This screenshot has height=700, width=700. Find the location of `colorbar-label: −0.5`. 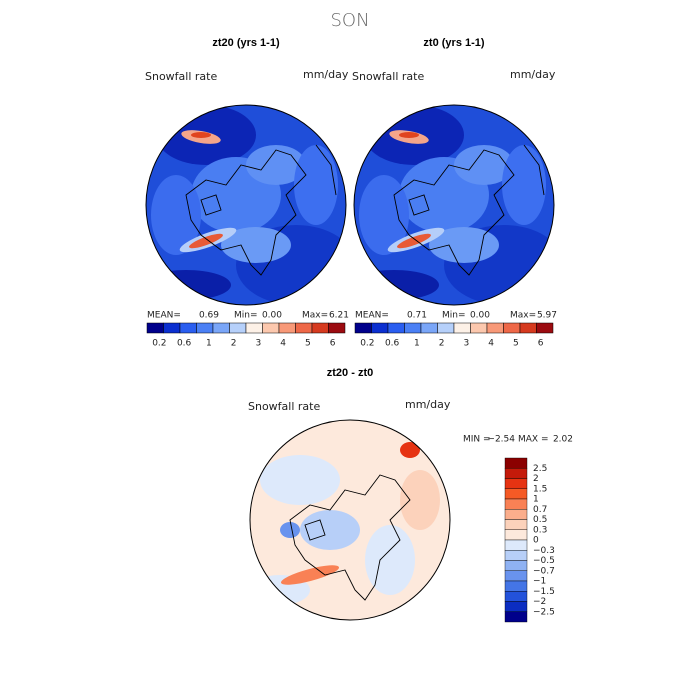

colorbar-label: −0.5 is located at coordinates (544, 561).